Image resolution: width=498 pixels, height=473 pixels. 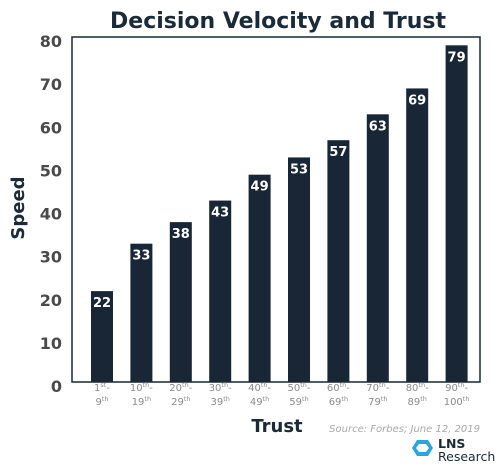 I want to click on x-axis-title: Trust, so click(x=277, y=426).